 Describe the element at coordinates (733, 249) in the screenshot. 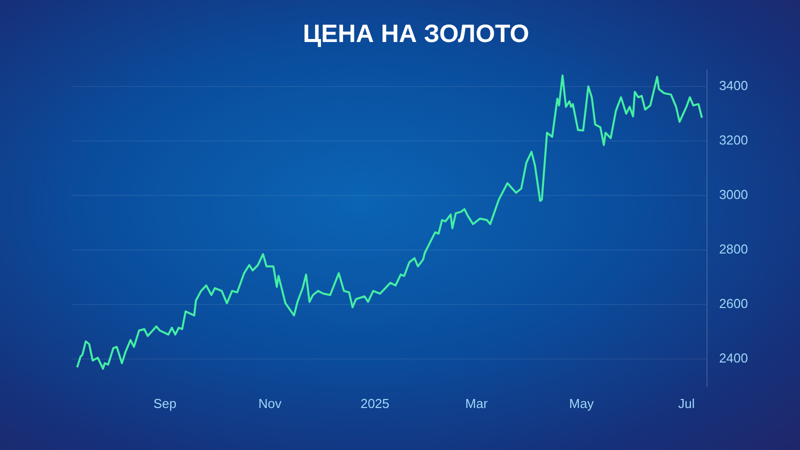

I see `y-tick-label: 2800` at that location.